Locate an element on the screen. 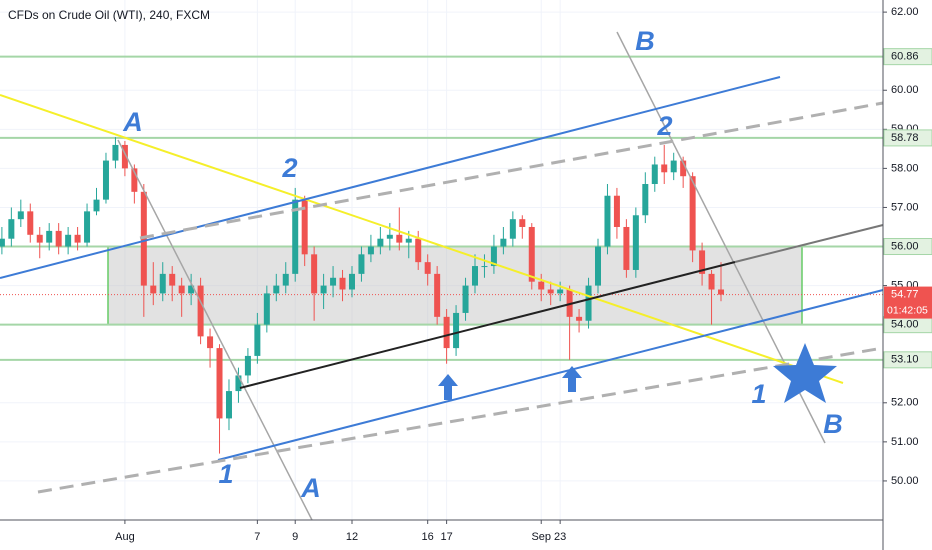  y-tick-label: 58.00 is located at coordinates (905, 168).